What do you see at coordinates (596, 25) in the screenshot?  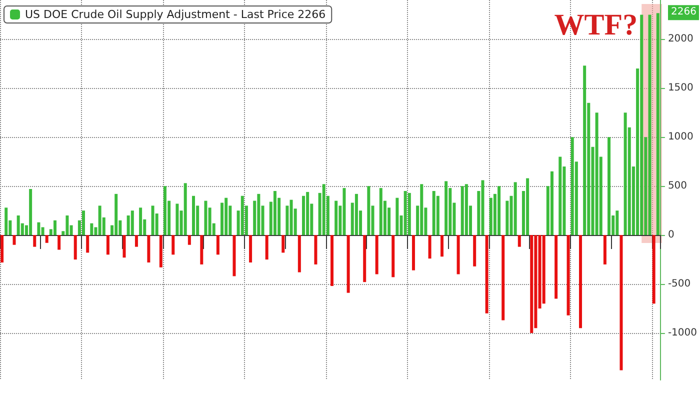 I see `annotation: WTF?` at bounding box center [596, 25].